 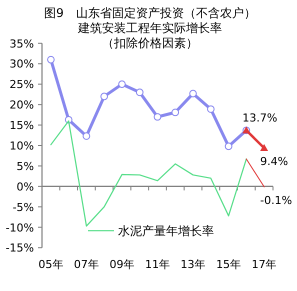 What do you see at coordinates (22, 105) in the screenshot?
I see `y-tick-label: 20%` at bounding box center [22, 105].